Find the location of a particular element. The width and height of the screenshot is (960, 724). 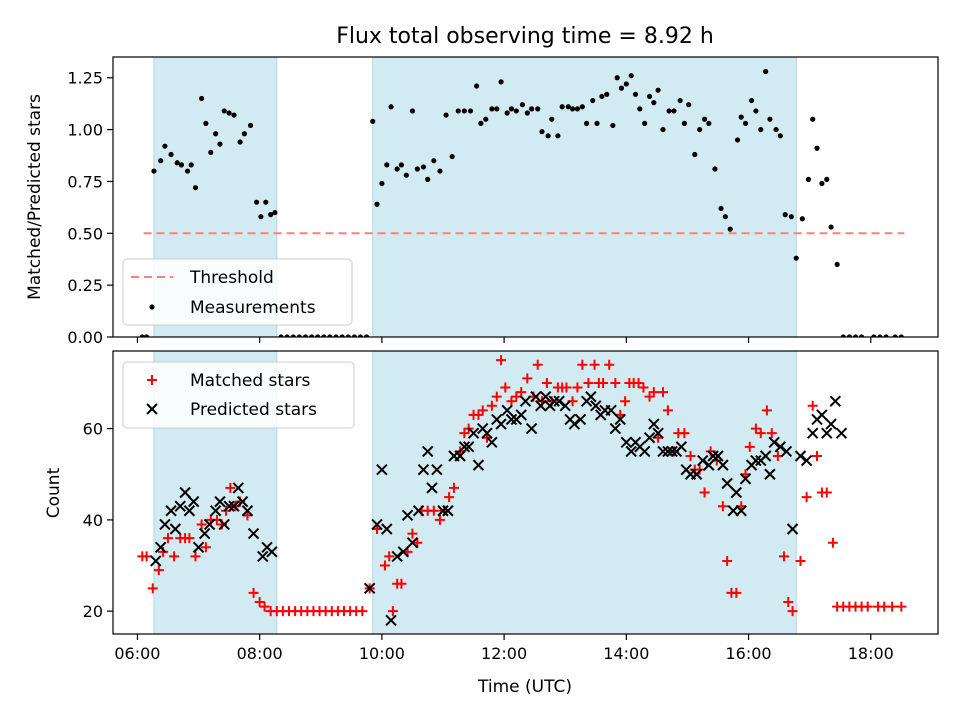

x-tick-label: 18:00 is located at coordinates (871, 653).